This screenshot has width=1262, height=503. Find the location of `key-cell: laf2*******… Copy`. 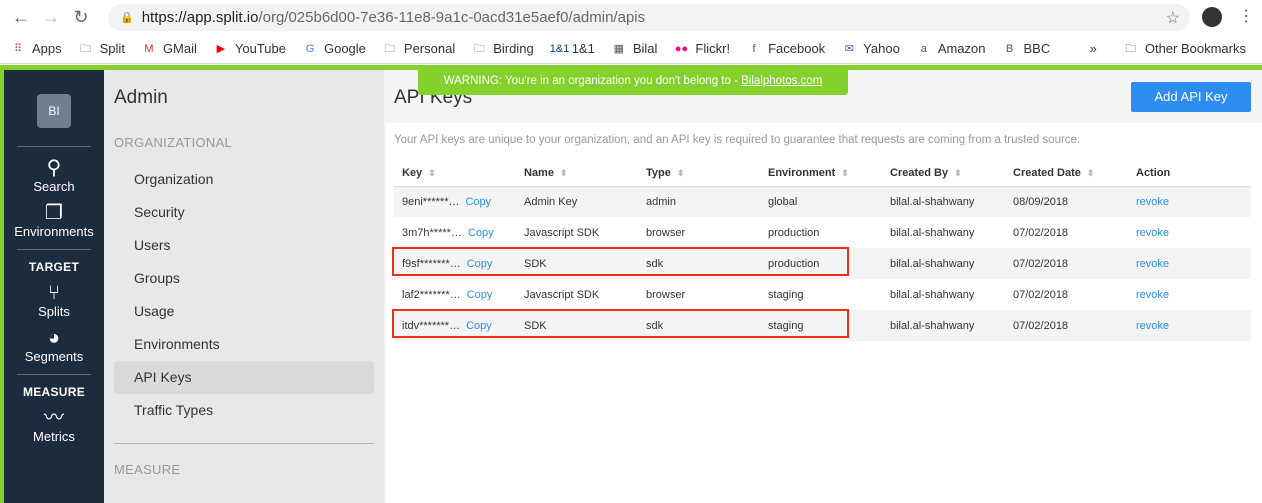

key-cell: laf2*******… Copy is located at coordinates (455, 294).